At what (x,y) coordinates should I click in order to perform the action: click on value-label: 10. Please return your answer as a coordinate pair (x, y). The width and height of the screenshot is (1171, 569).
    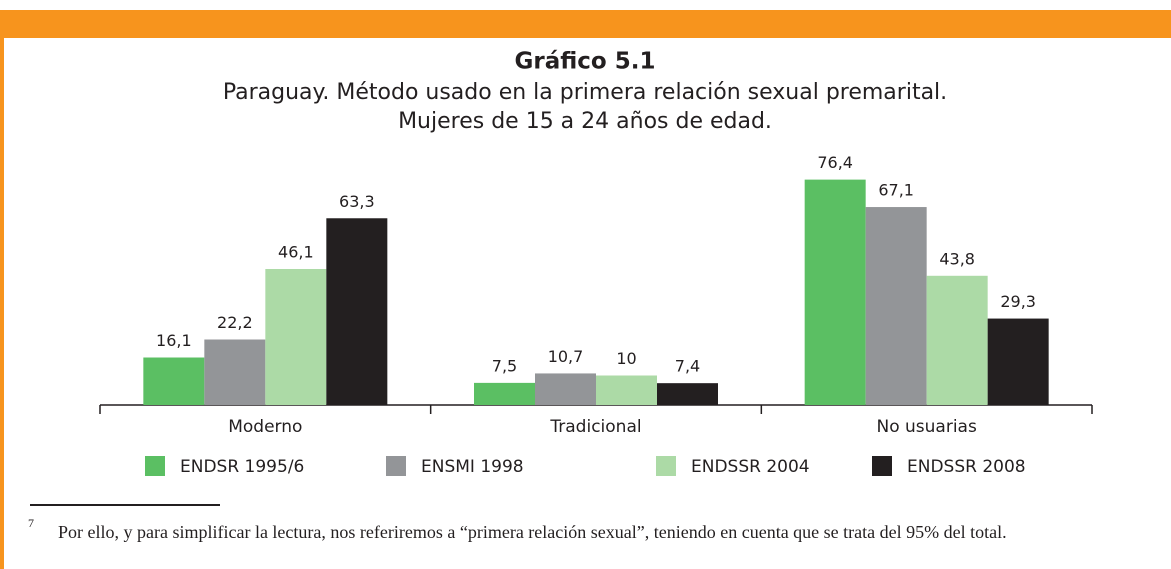
    Looking at the image, I should click on (626, 358).